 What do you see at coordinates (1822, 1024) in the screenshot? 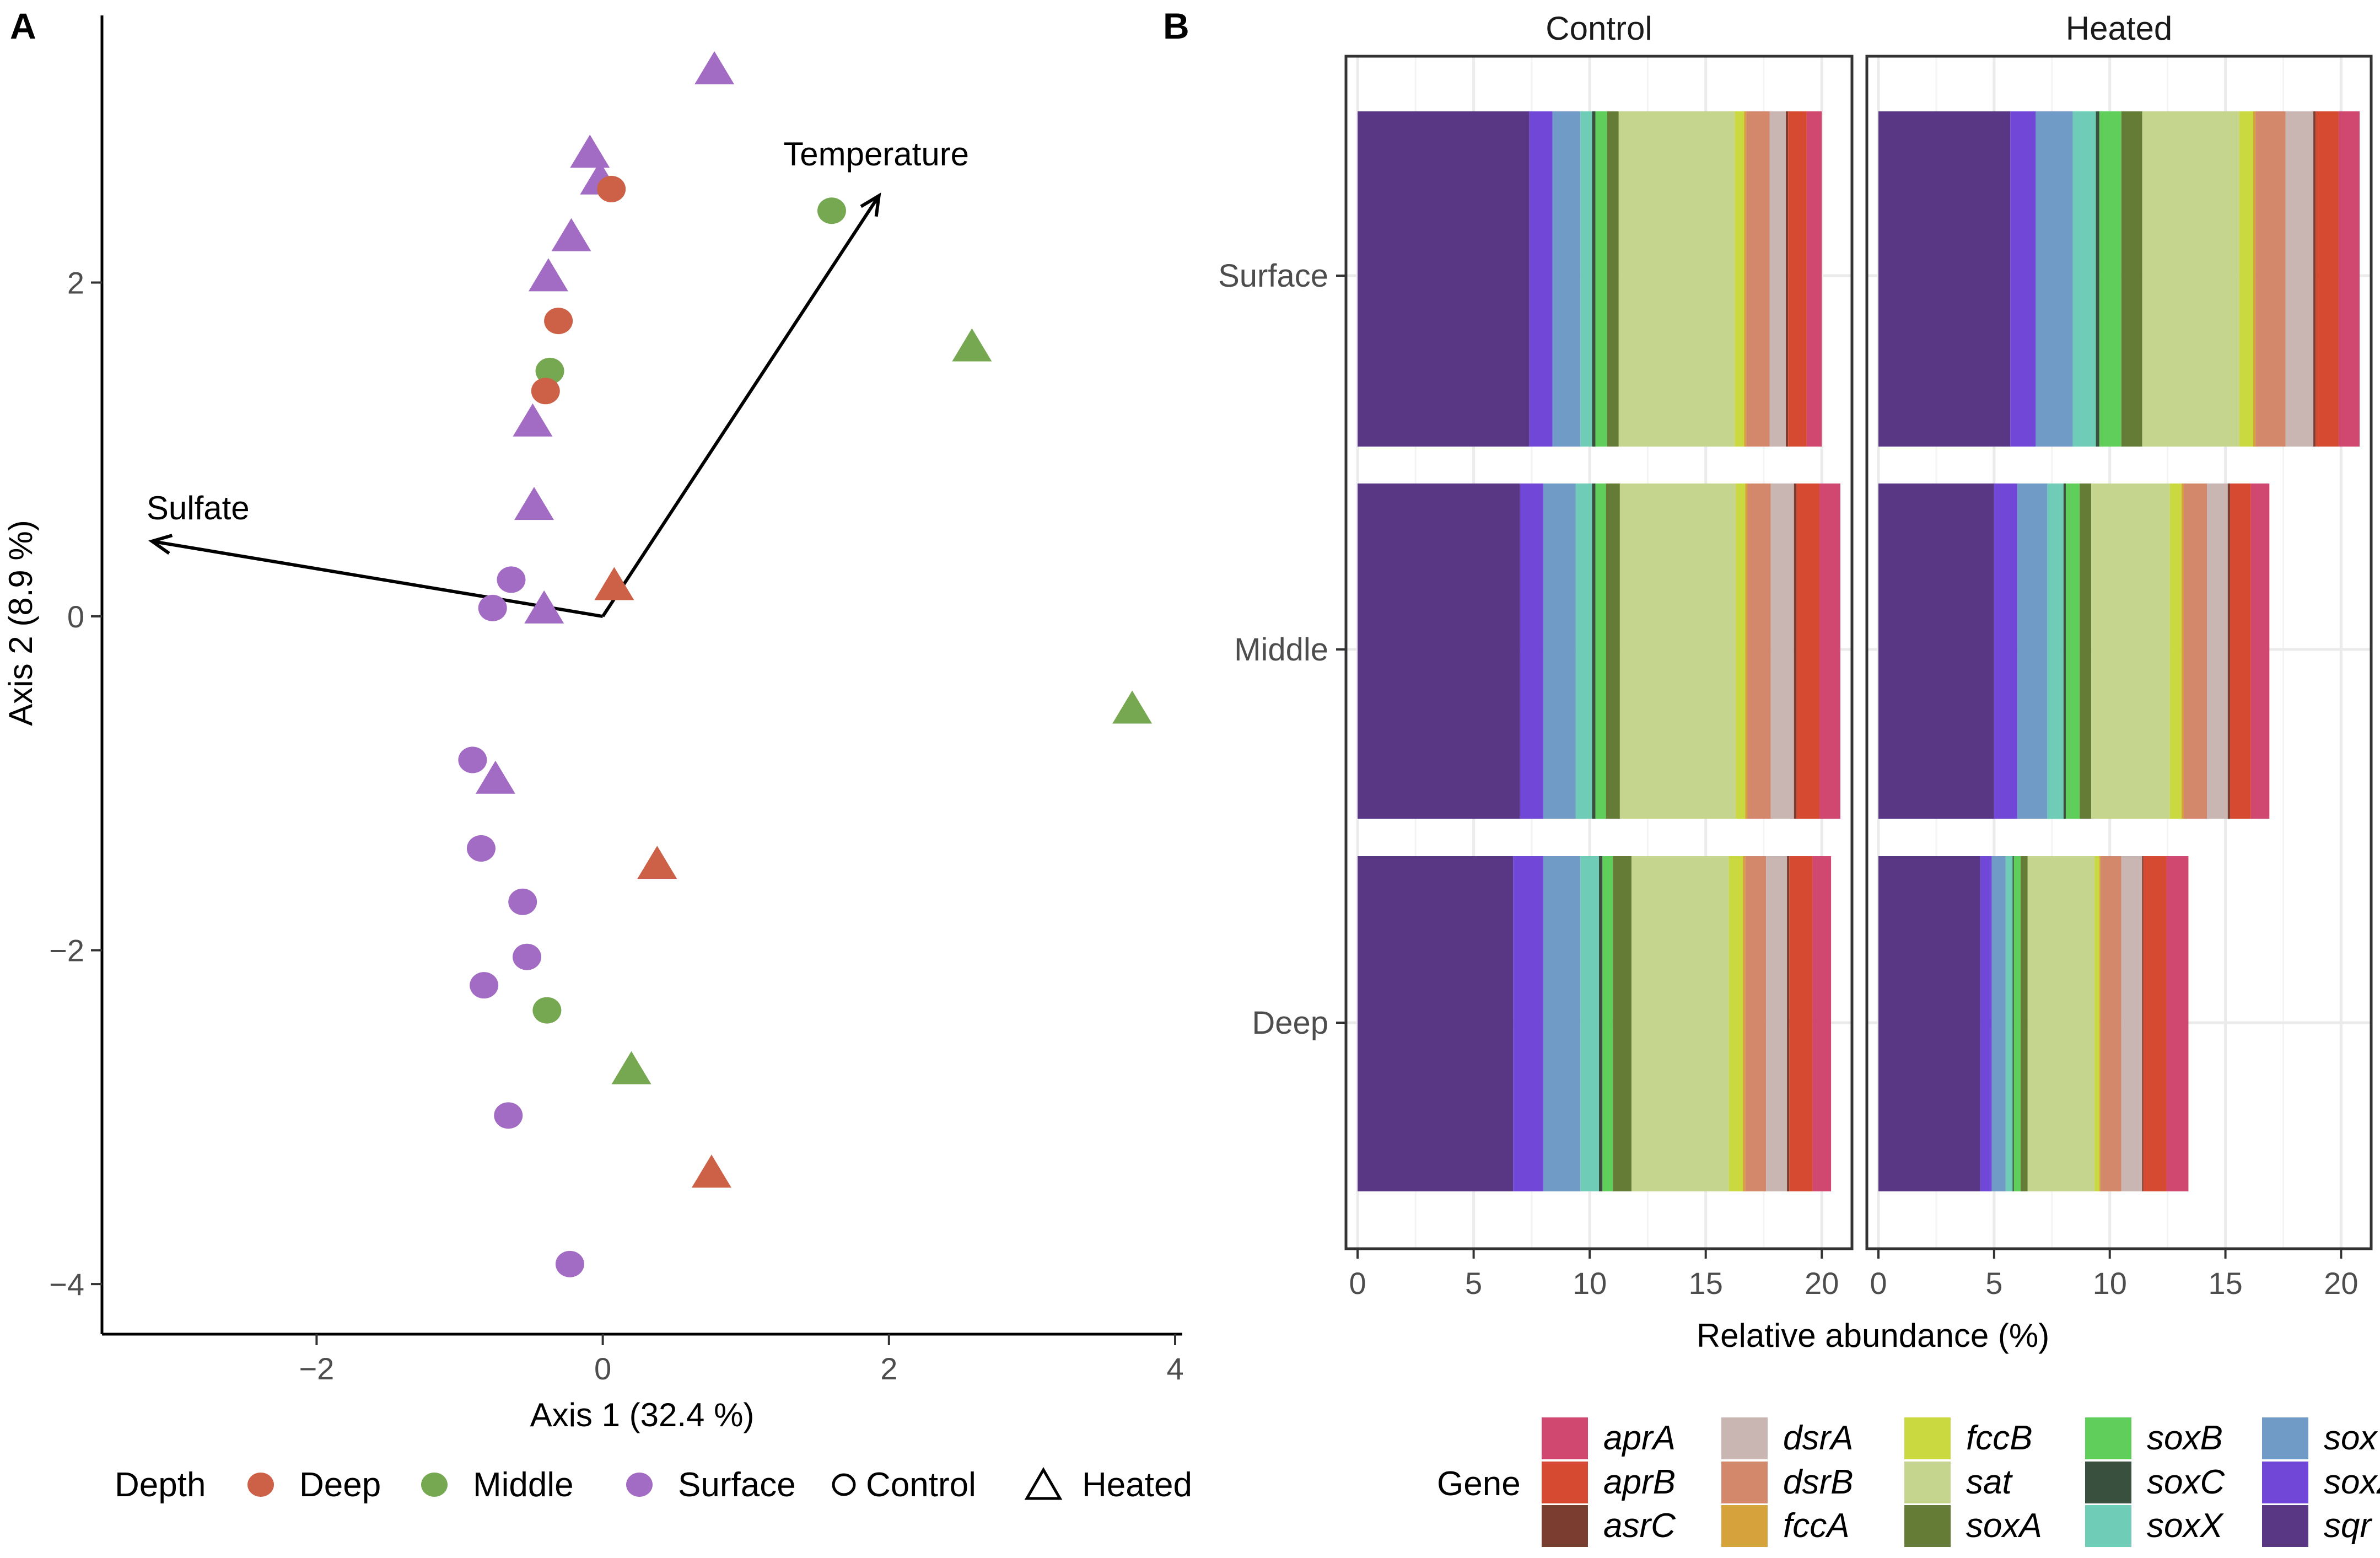
I see `bar-segment-deep-aprA` at bounding box center [1822, 1024].